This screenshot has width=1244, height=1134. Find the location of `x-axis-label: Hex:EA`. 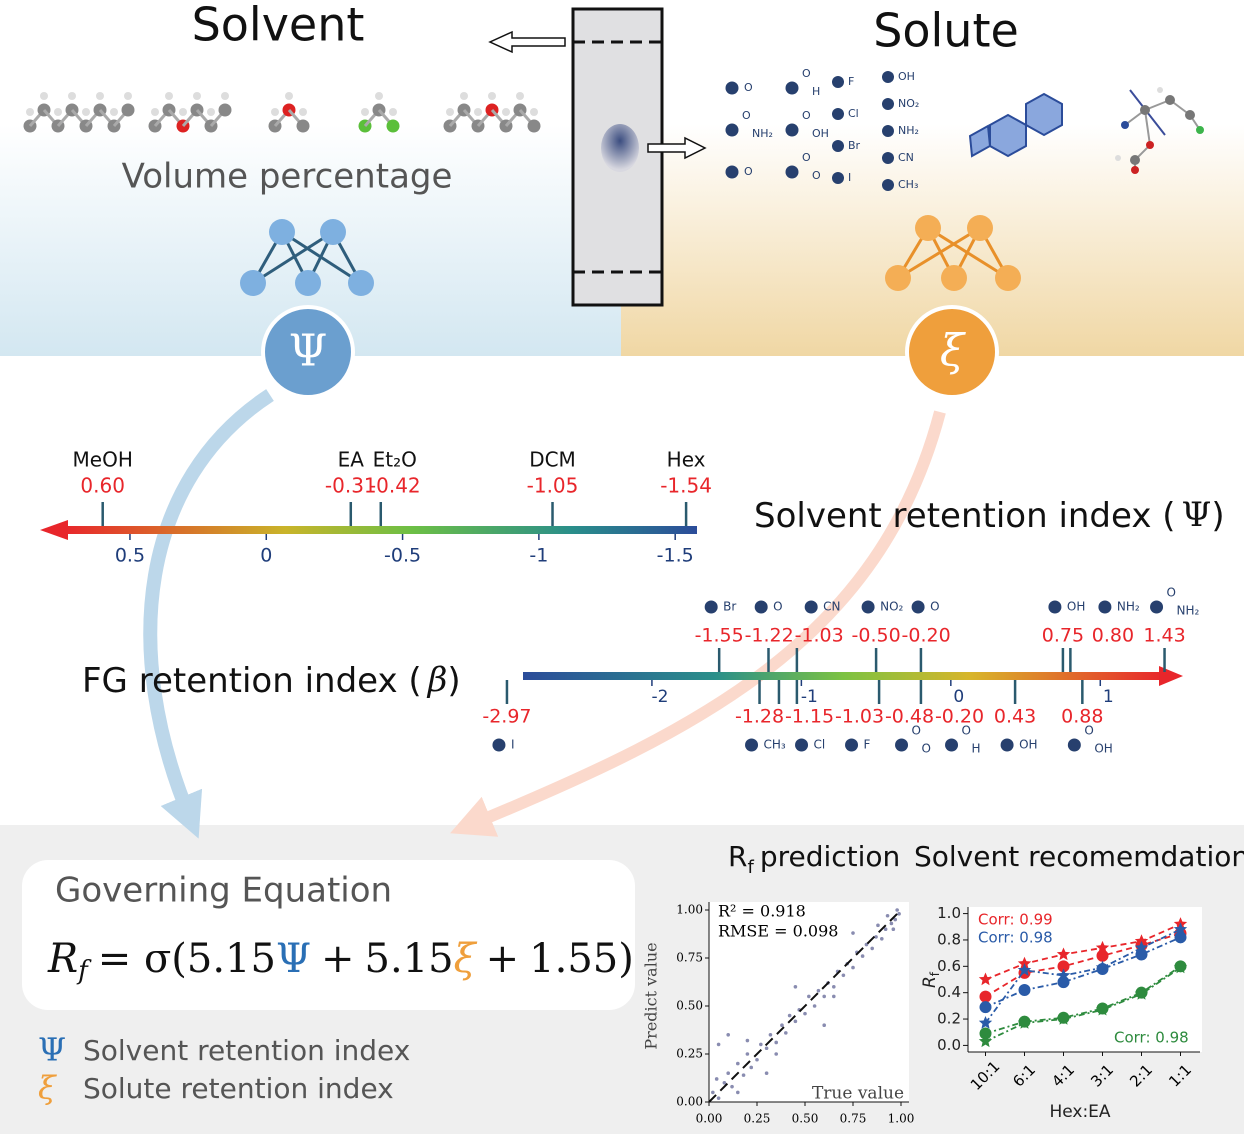

x-axis-label: Hex:EA is located at coordinates (1079, 1112).